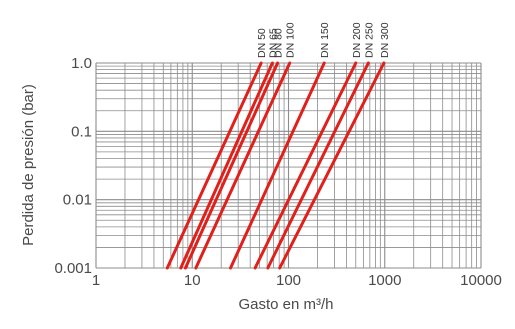 The height and width of the screenshot is (329, 515). Describe the element at coordinates (73, 268) in the screenshot. I see `y-tick-label: 0.001` at that location.